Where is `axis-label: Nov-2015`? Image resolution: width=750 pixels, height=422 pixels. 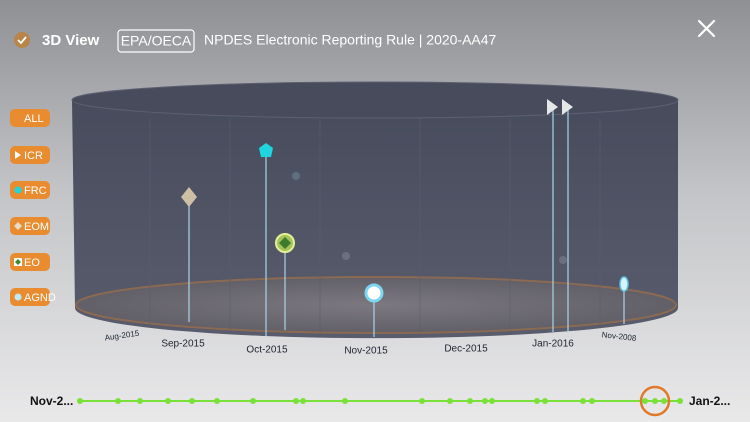 axis-label: Nov-2015 is located at coordinates (366, 351).